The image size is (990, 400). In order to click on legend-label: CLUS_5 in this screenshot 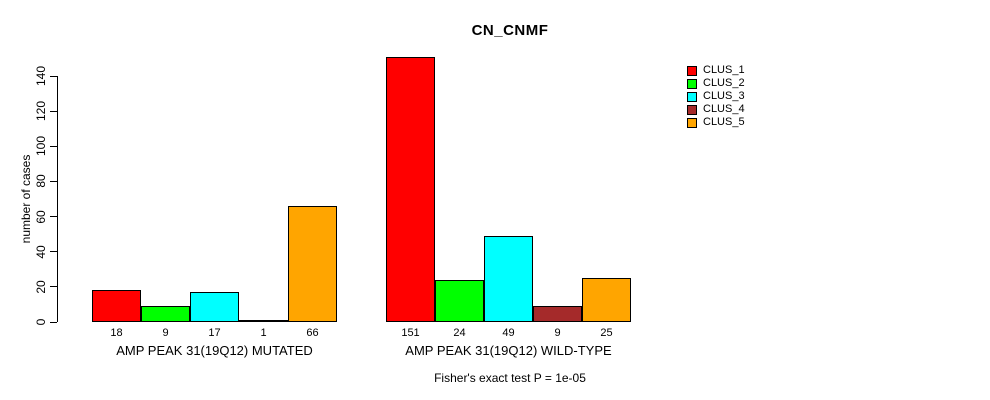, I will do `click(724, 122)`.